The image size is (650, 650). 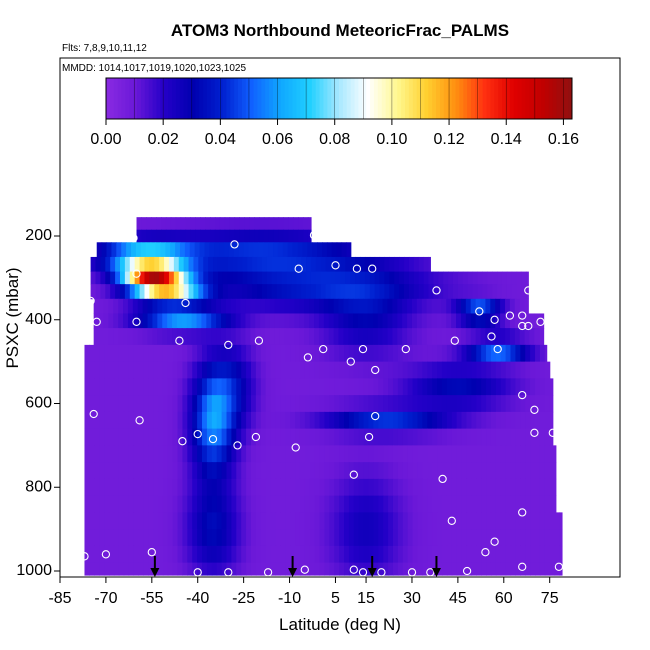 I want to click on chart-title: ATOM3 Northbound MeteoricFrac_PALMS, so click(x=340, y=30).